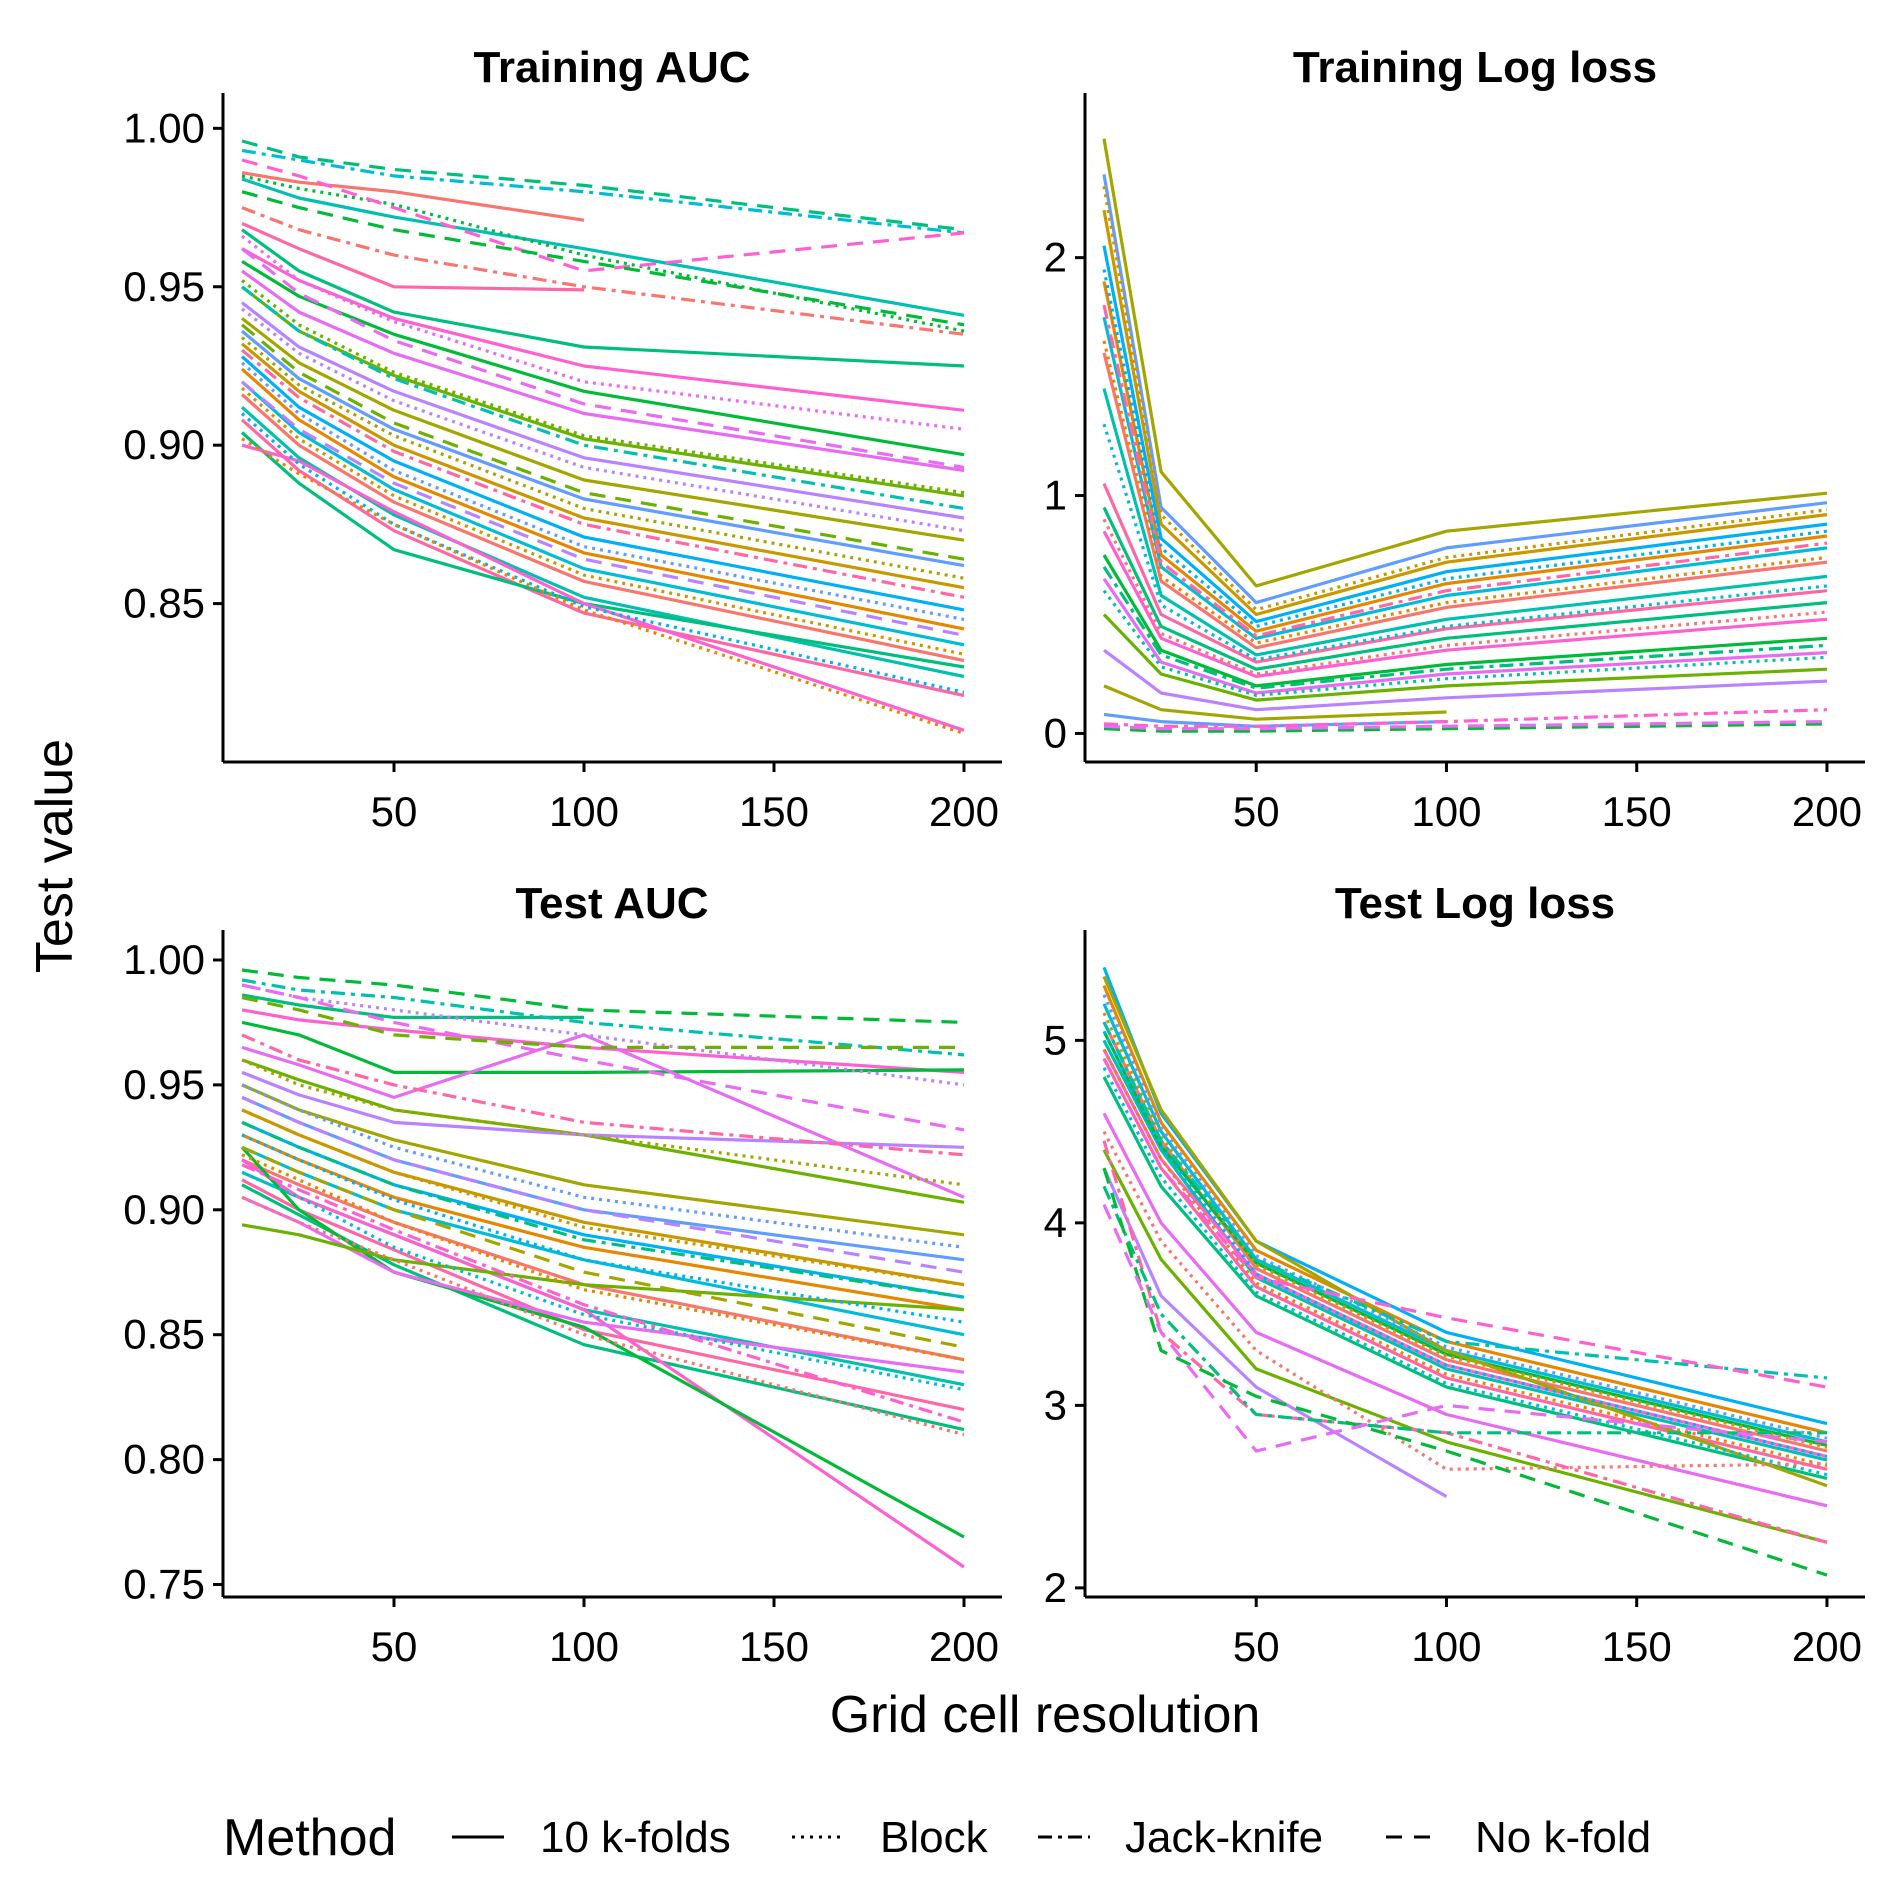 The width and height of the screenshot is (1889, 1889). What do you see at coordinates (1055, 495) in the screenshot?
I see `y-tick-label: 1` at bounding box center [1055, 495].